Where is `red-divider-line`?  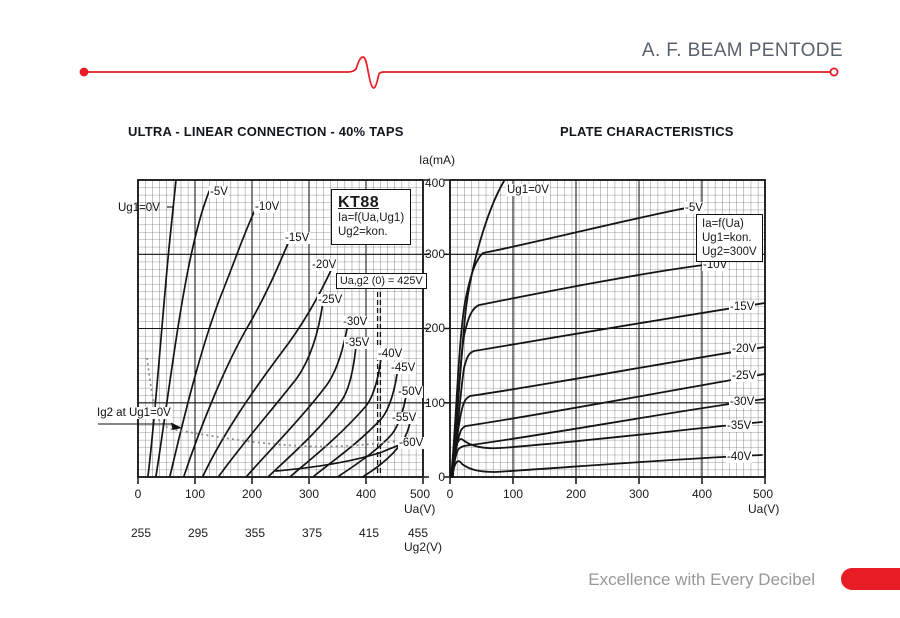
red-divider-line is located at coordinates (459, 72).